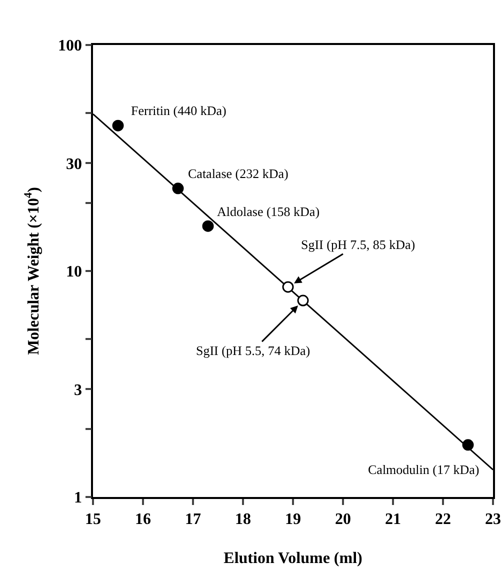 This screenshot has width=504, height=582. What do you see at coordinates (493, 519) in the screenshot?
I see `x-tick-label: 23` at bounding box center [493, 519].